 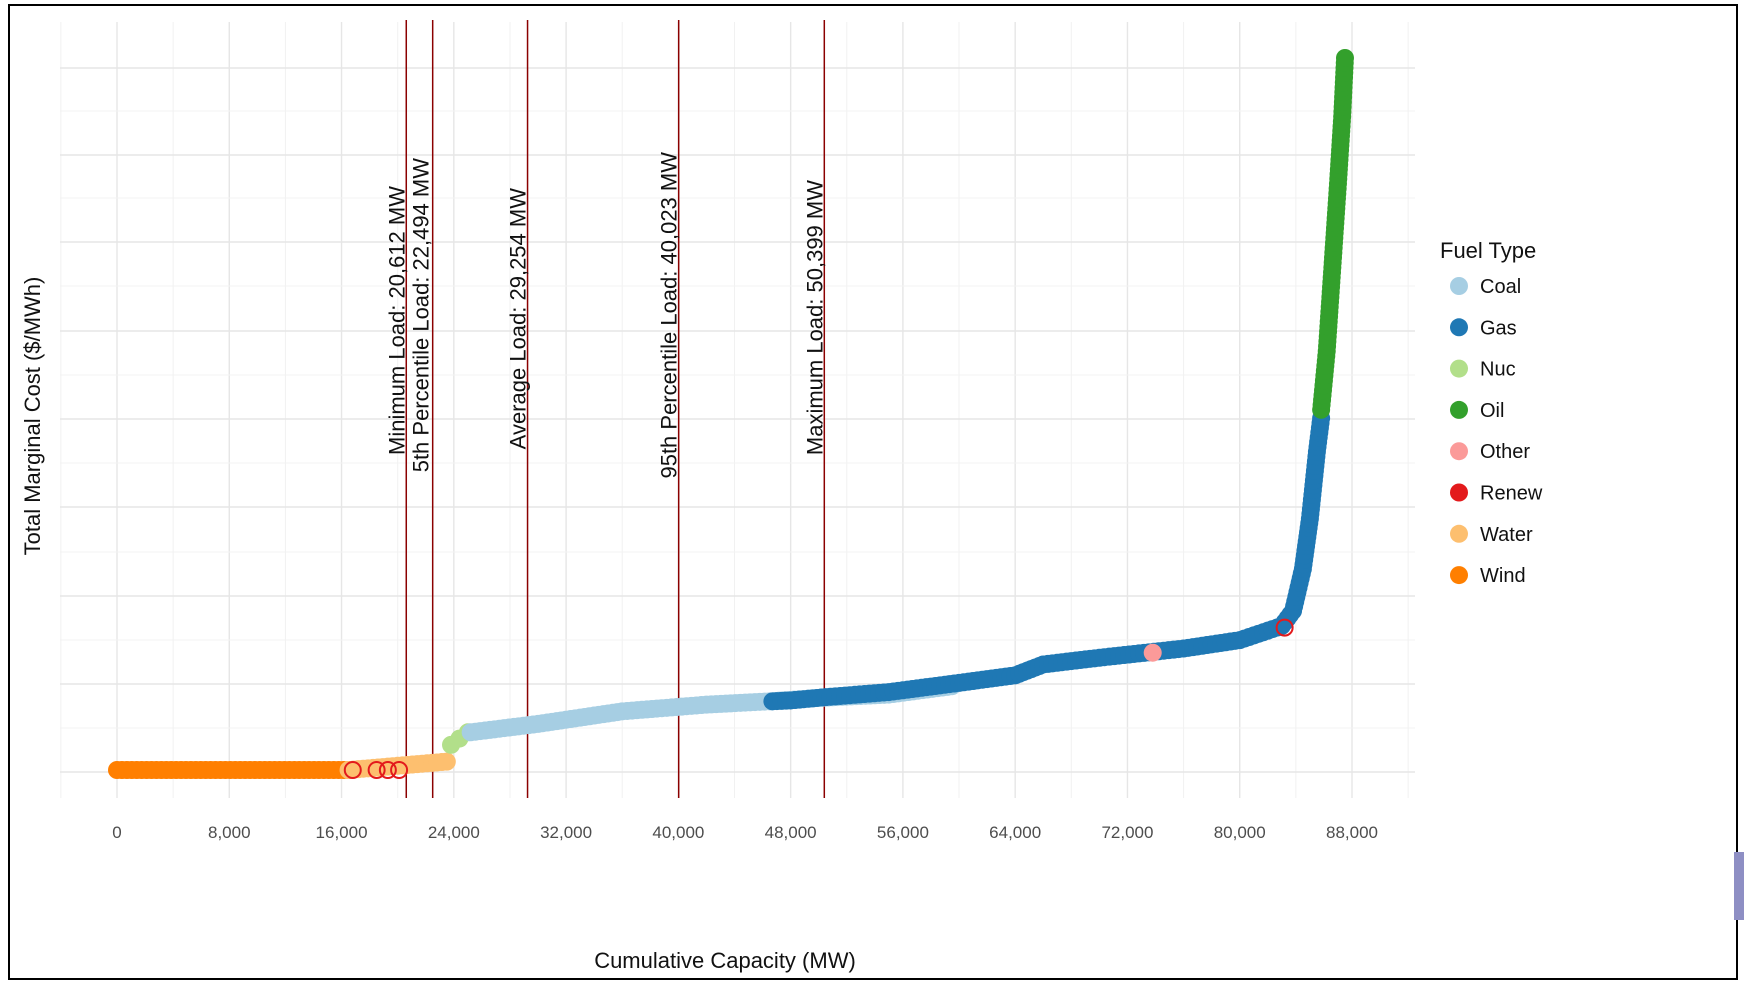 What do you see at coordinates (32, 416) in the screenshot?
I see `y-axis-title: Total Marginal Cost ($/MWh)` at bounding box center [32, 416].